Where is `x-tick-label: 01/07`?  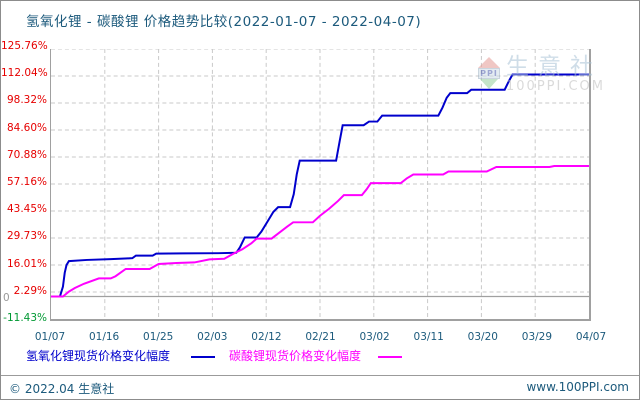
x-tick-label: 01/07 is located at coordinates (50, 337).